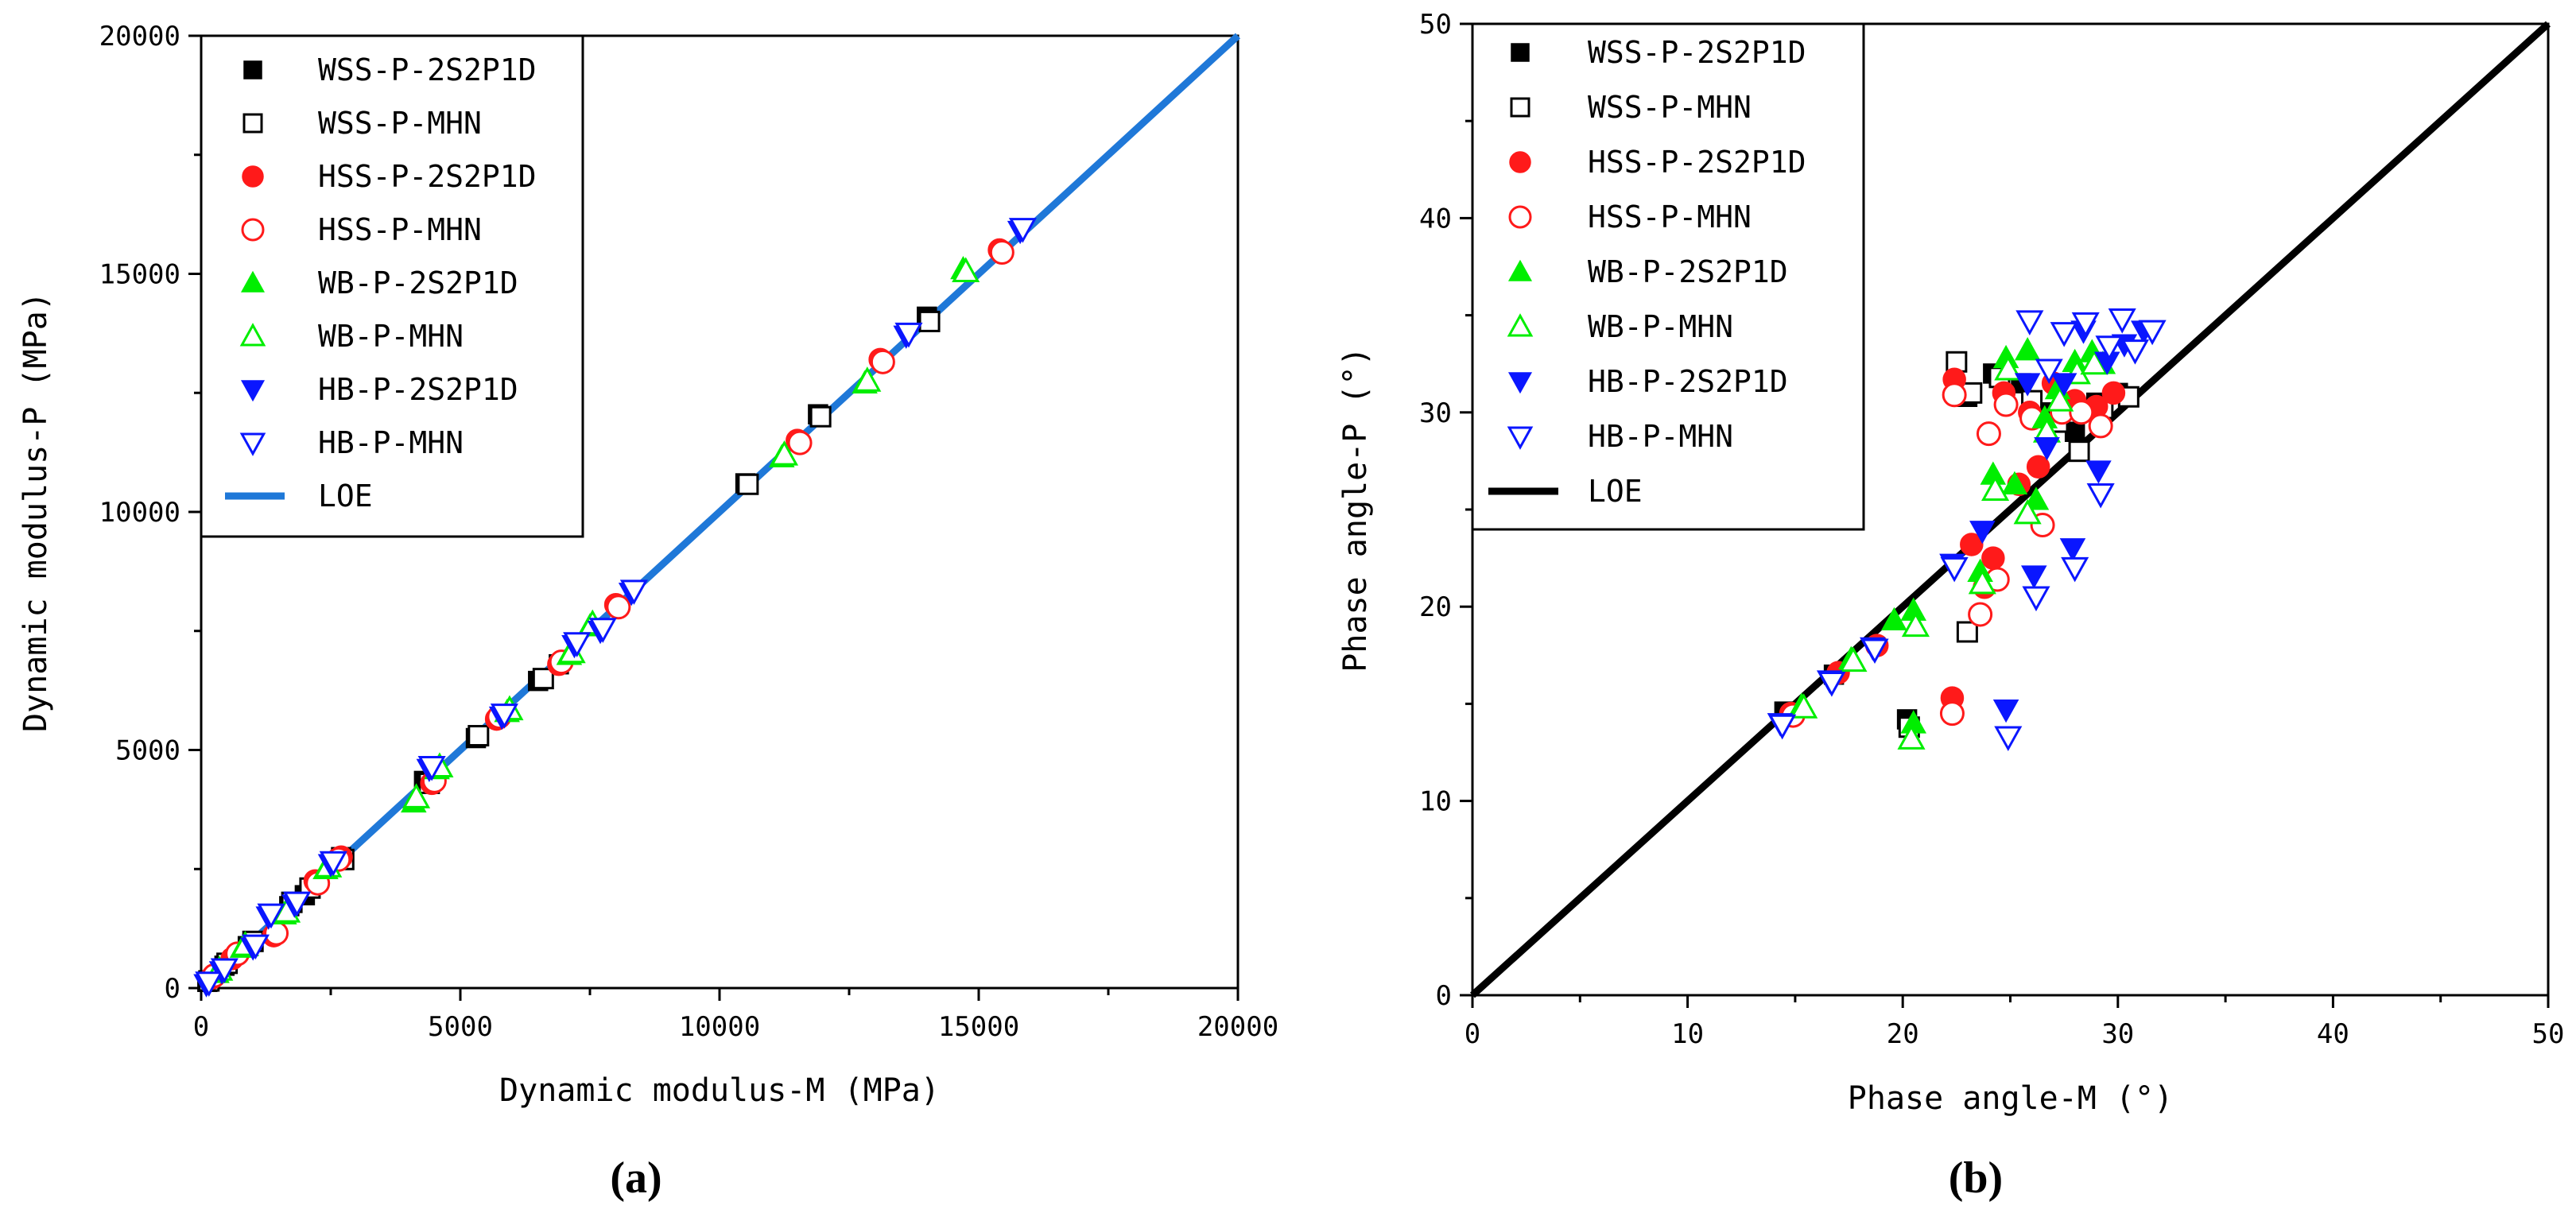  I want to click on y-tick-label-b: 50, so click(1436, 25).